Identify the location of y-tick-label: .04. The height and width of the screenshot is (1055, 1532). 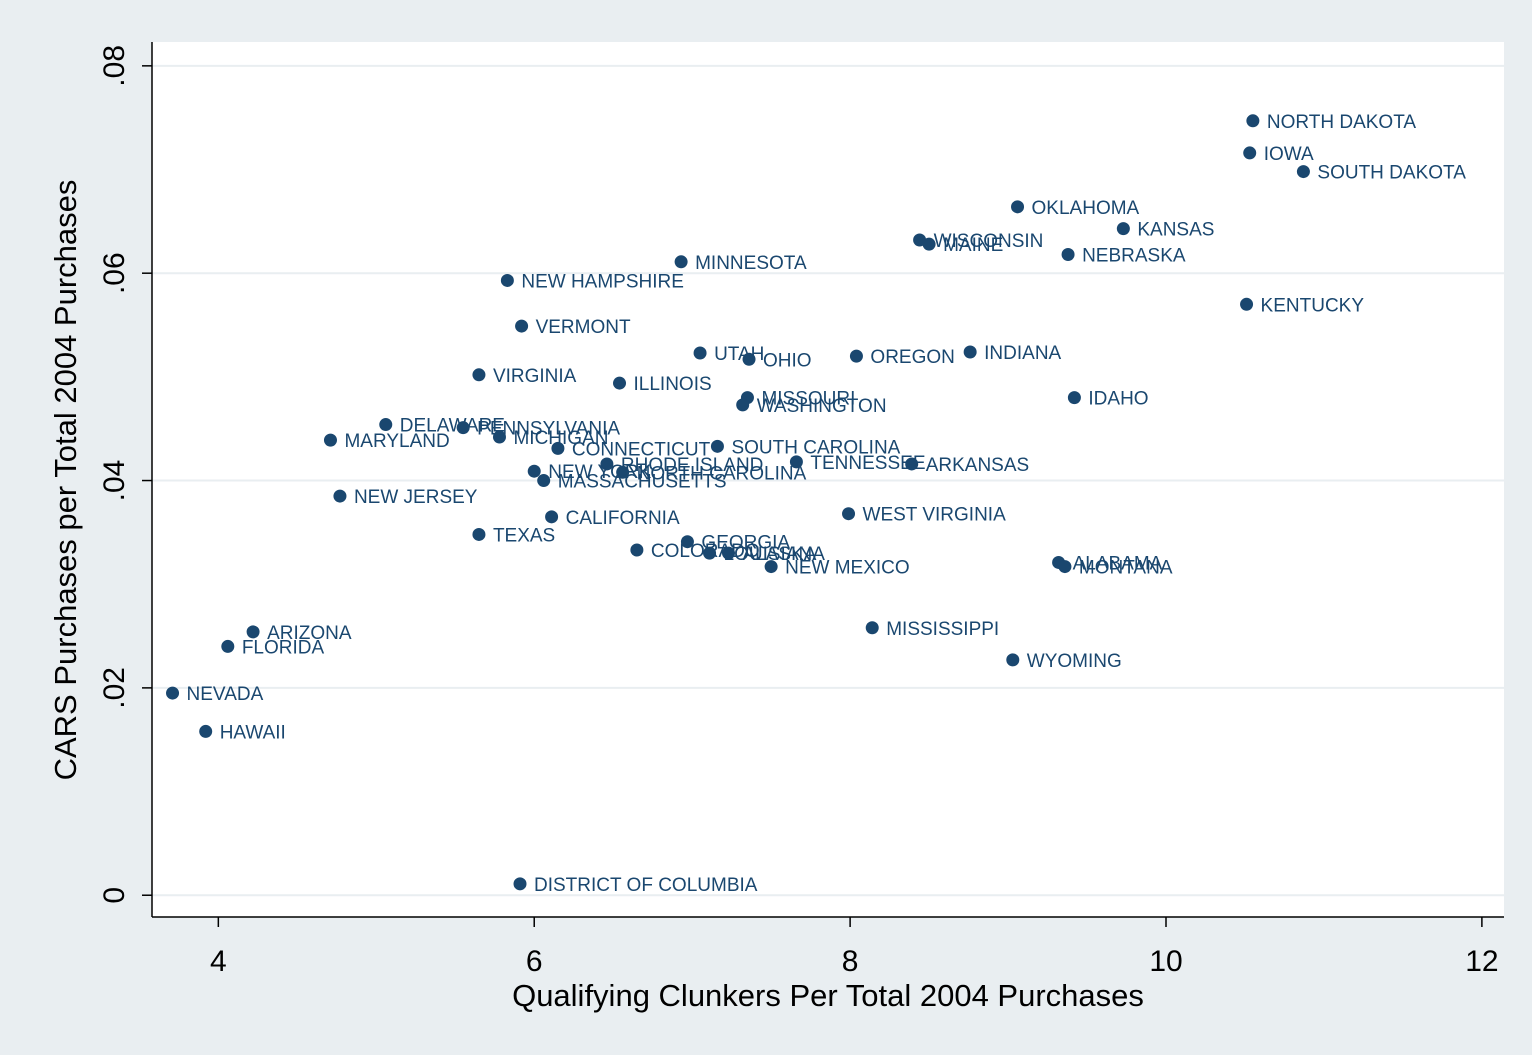
(114, 481).